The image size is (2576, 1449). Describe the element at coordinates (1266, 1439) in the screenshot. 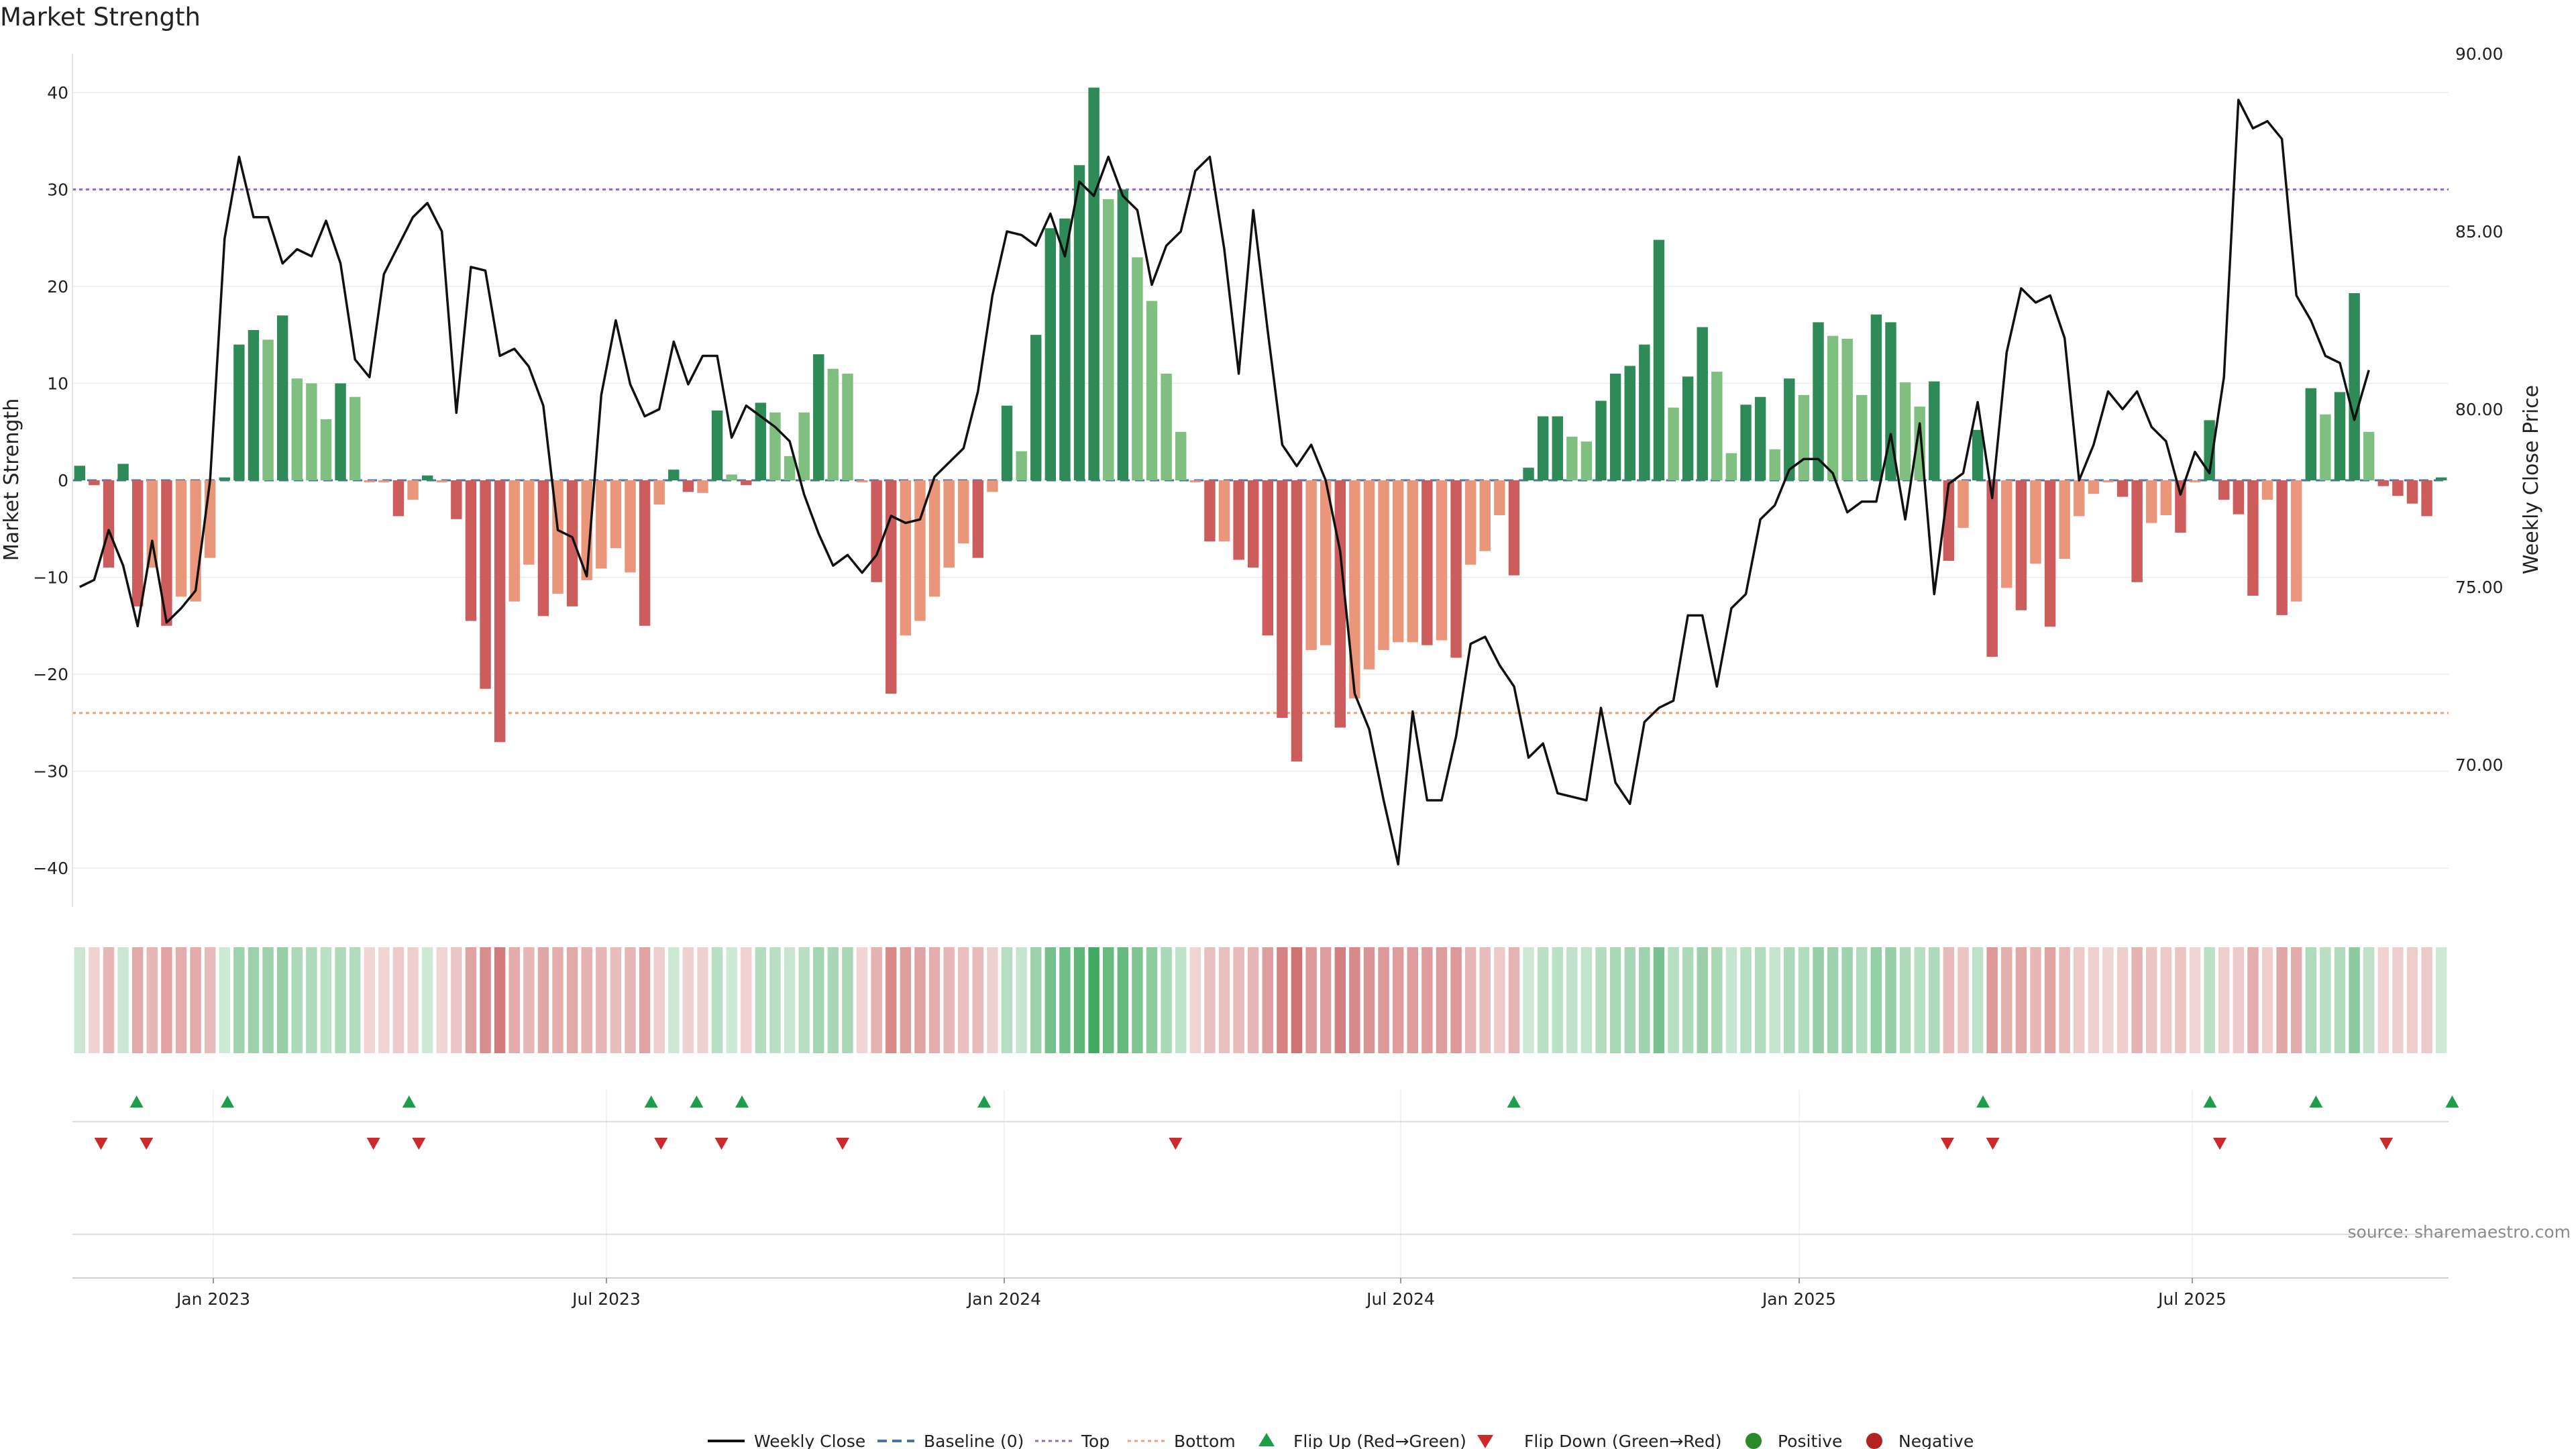

I see `legend-flip-up-icon` at that location.